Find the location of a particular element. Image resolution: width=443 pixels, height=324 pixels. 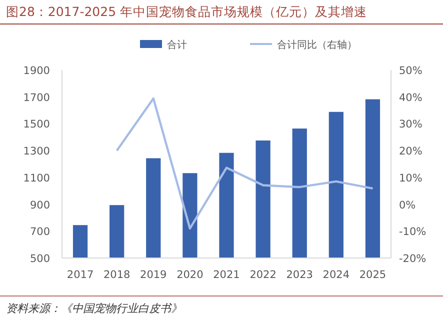

y2-tick-label: 50% is located at coordinates (410, 71).